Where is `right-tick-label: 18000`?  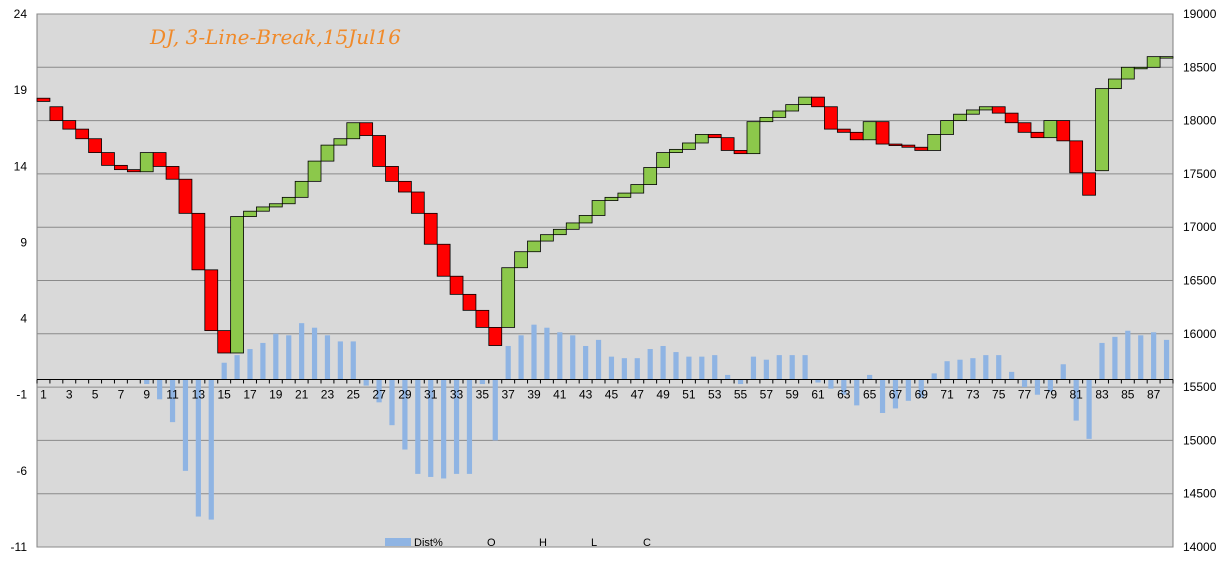 right-tick-label: 18000 is located at coordinates (1200, 121).